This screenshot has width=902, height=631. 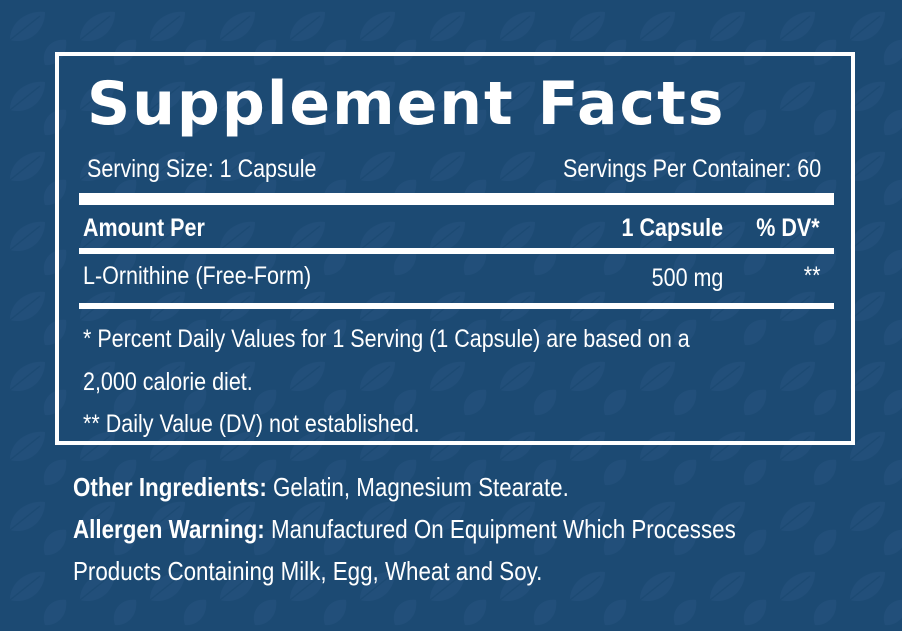 What do you see at coordinates (691, 169) in the screenshot?
I see `servings-per-container: Servings Per Container: 60` at bounding box center [691, 169].